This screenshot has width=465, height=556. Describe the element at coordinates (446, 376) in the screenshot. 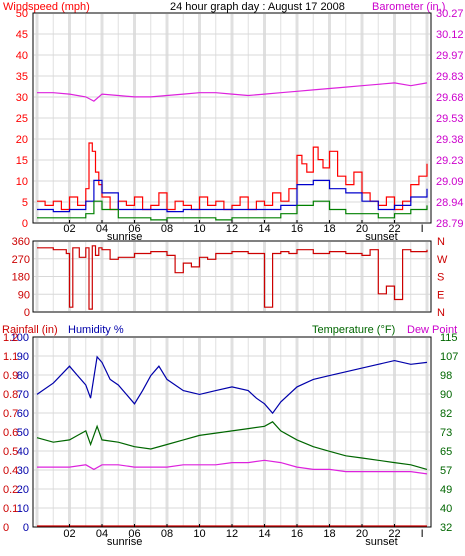

I see `temperature-tick-label: 98` at that location.